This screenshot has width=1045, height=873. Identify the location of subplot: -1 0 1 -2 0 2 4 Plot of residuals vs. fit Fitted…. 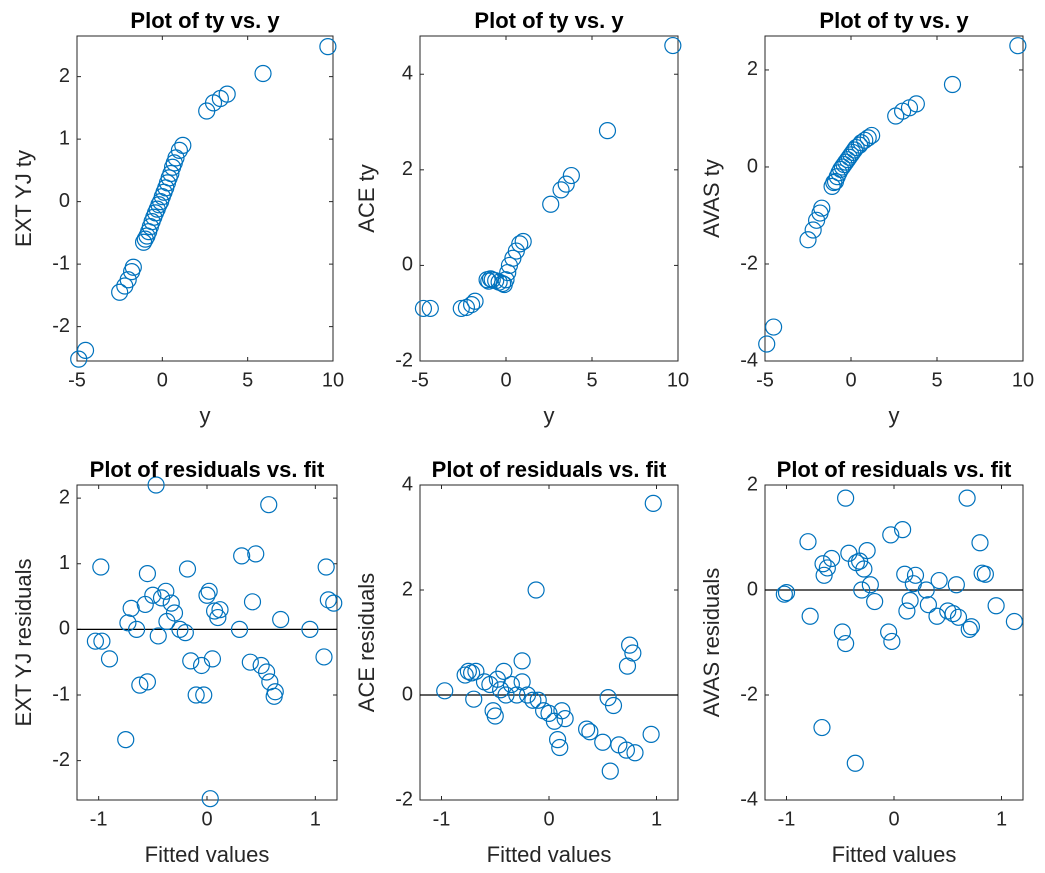
(516, 662).